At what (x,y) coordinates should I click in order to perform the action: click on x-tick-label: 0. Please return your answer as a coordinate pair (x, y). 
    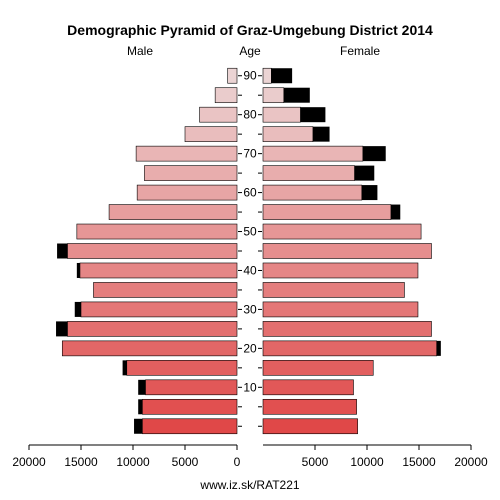
    Looking at the image, I should click on (237, 462).